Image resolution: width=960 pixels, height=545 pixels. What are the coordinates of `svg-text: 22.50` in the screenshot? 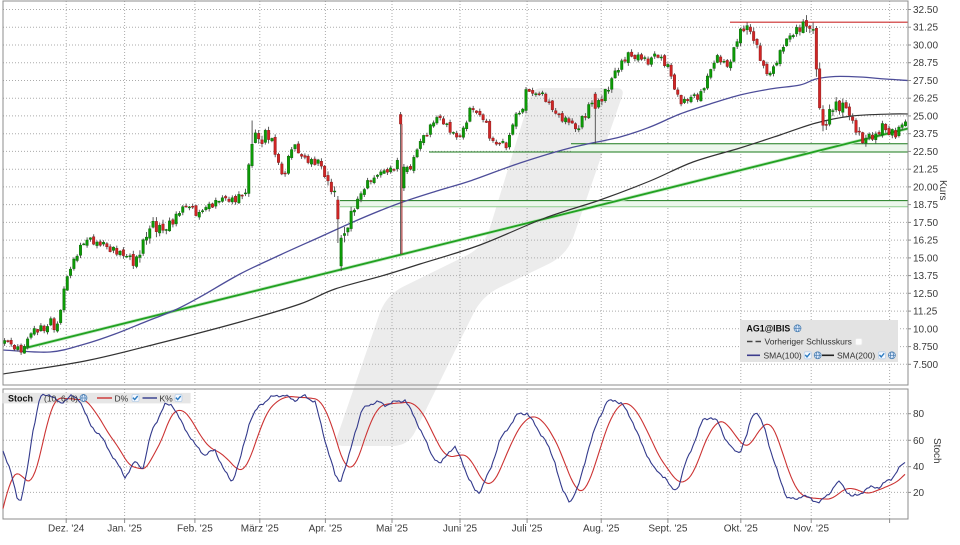 It's located at (925, 152).